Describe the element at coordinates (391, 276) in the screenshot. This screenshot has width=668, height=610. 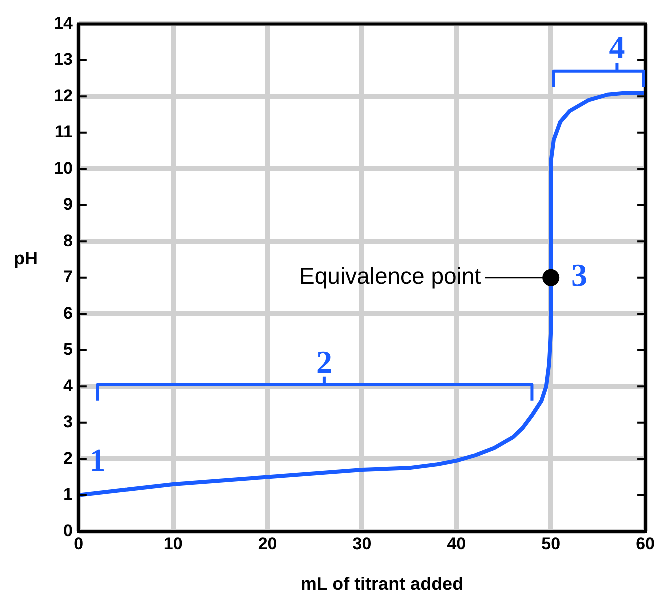
I see `annotation: Equivalence point` at that location.